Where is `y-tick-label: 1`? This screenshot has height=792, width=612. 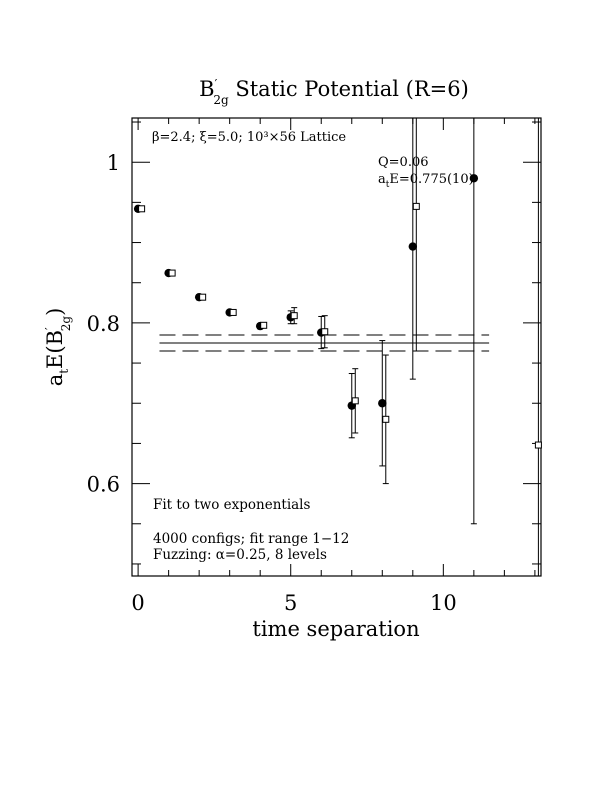 y-tick-label: 1 is located at coordinates (113, 163).